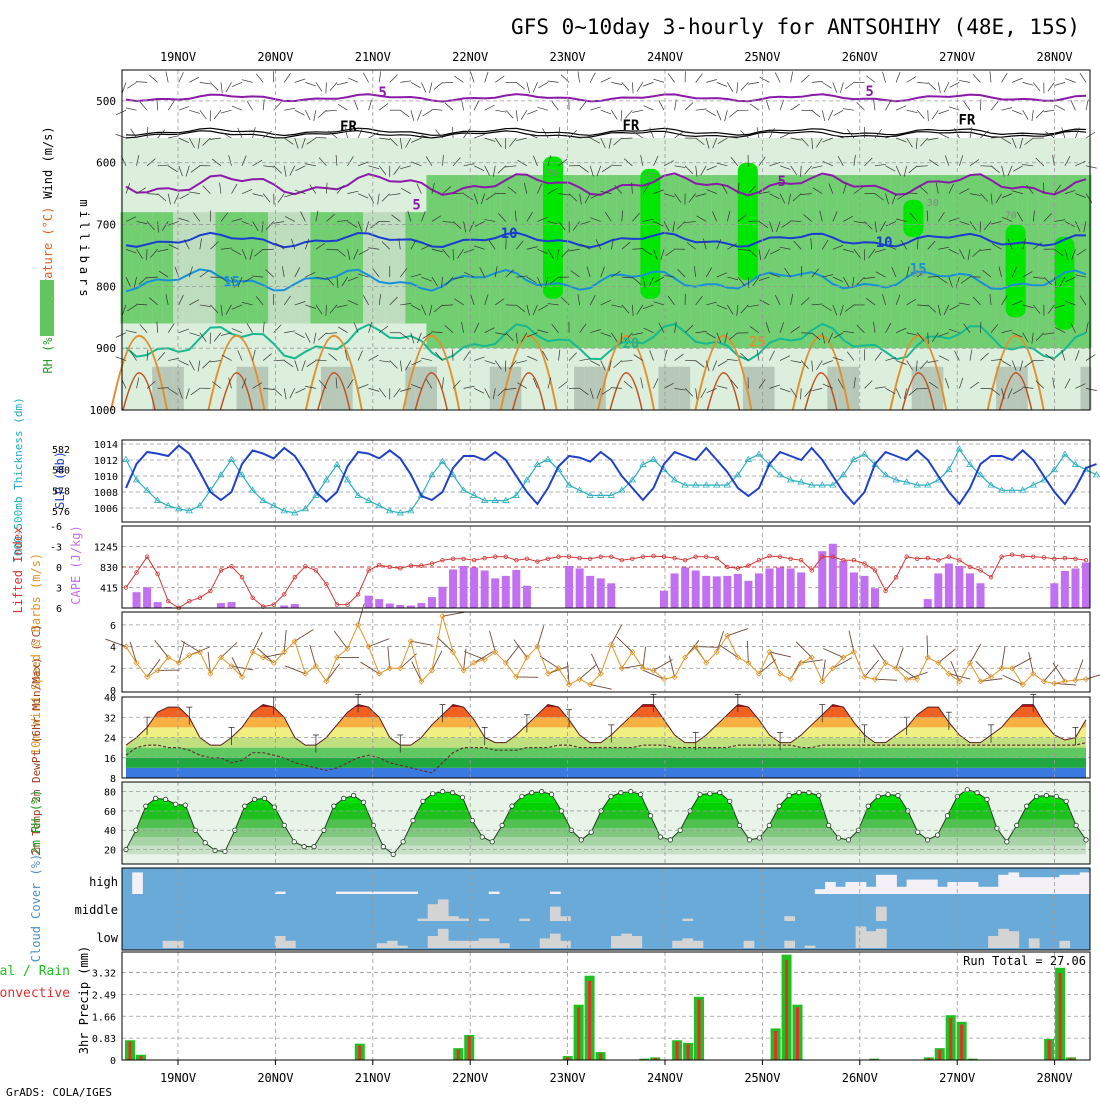 Image resolution: width=1100 pixels, height=1104 pixels. What do you see at coordinates (568, 1078) in the screenshot?
I see `date-label-bottom: 23NOV` at bounding box center [568, 1078].